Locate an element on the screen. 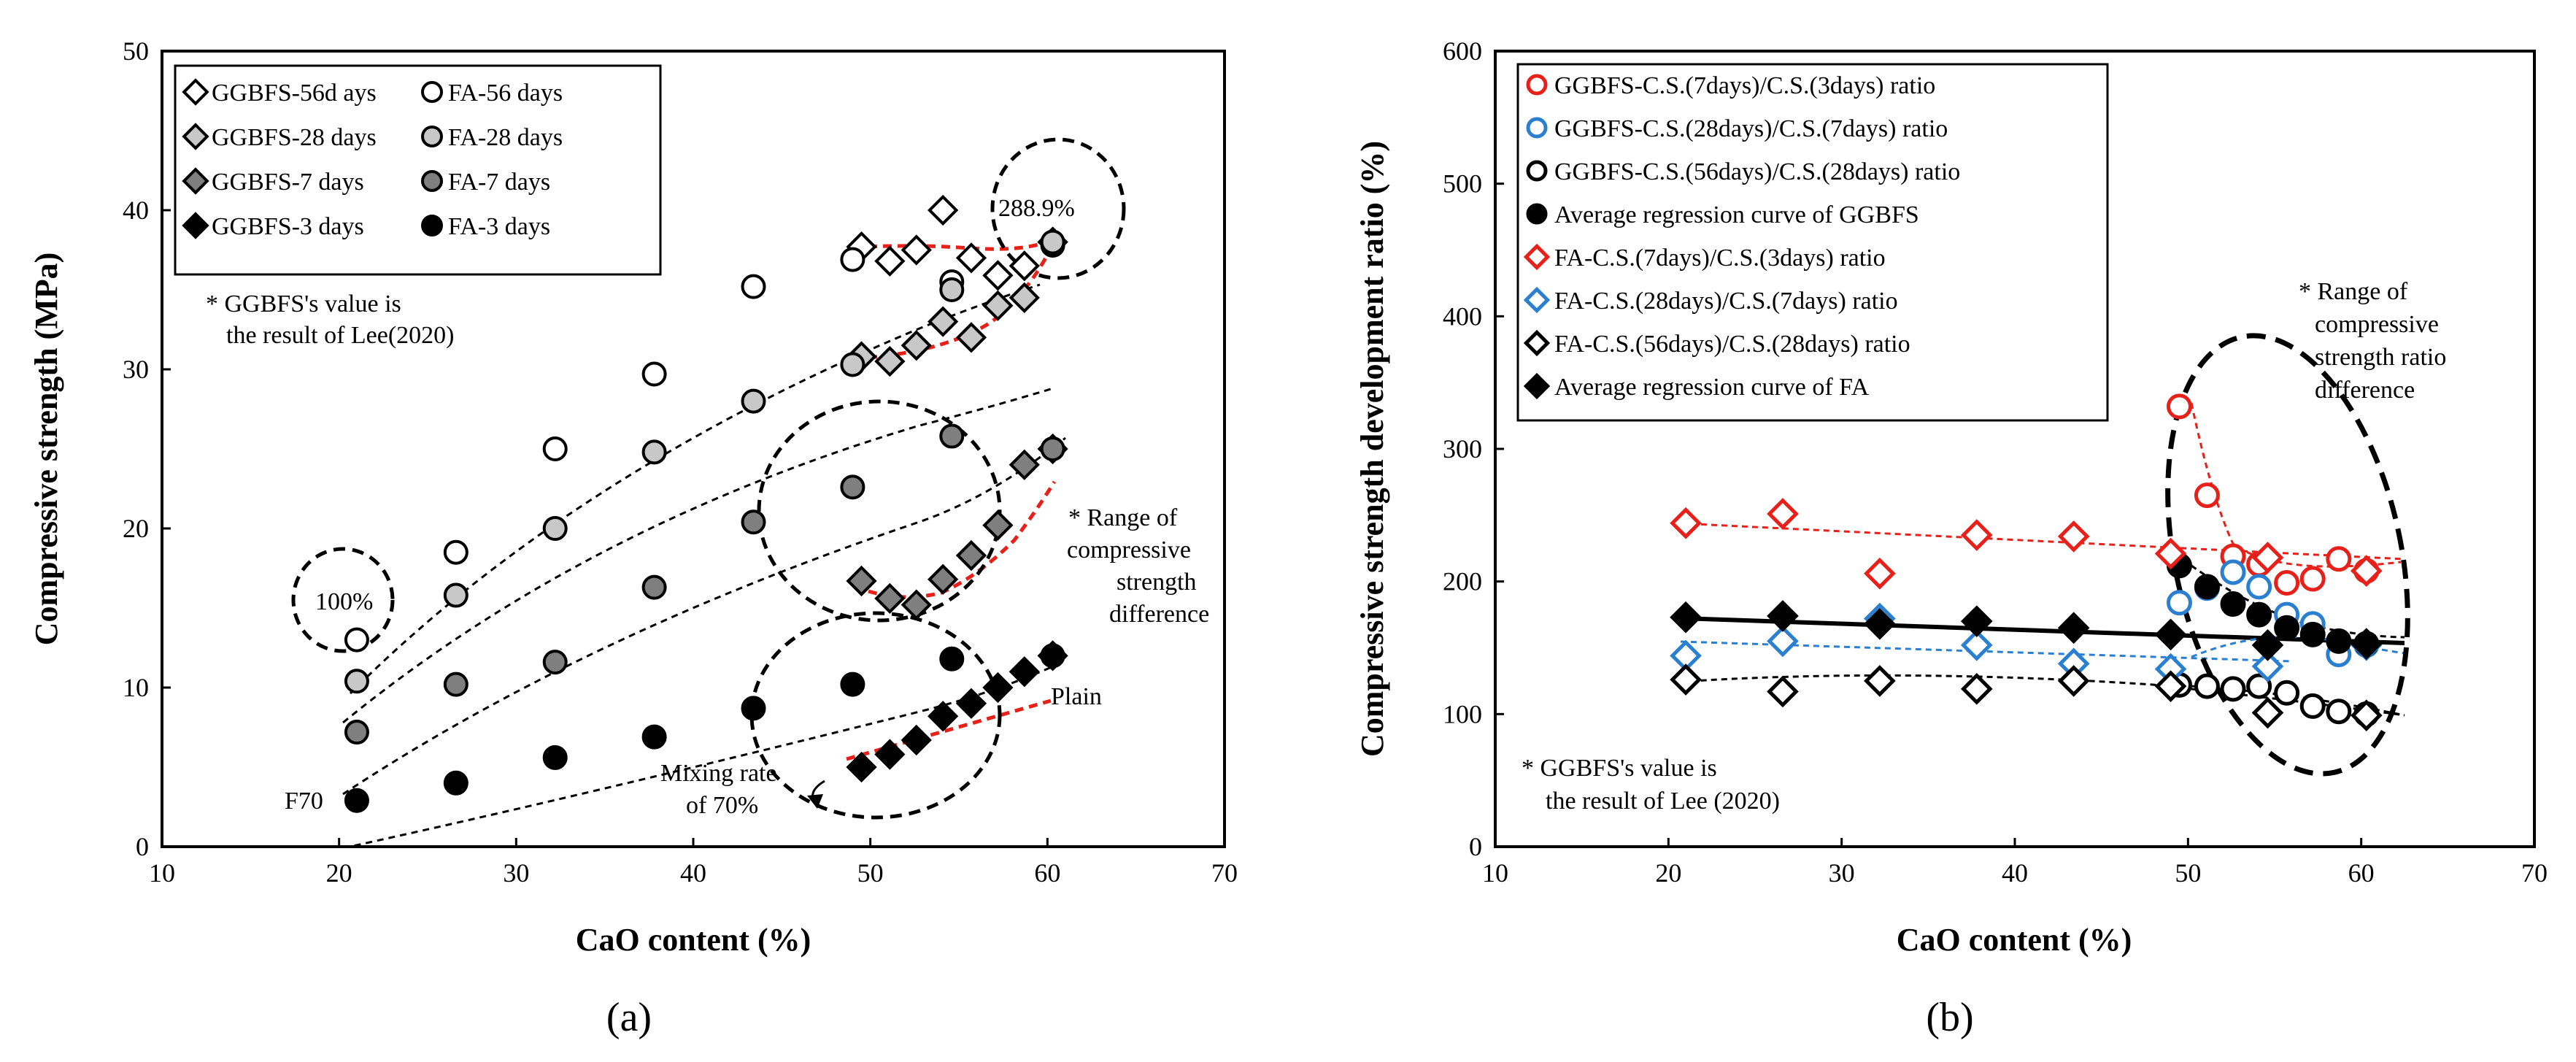 The width and height of the screenshot is (2576, 1062). legend-a is located at coordinates (418, 170).